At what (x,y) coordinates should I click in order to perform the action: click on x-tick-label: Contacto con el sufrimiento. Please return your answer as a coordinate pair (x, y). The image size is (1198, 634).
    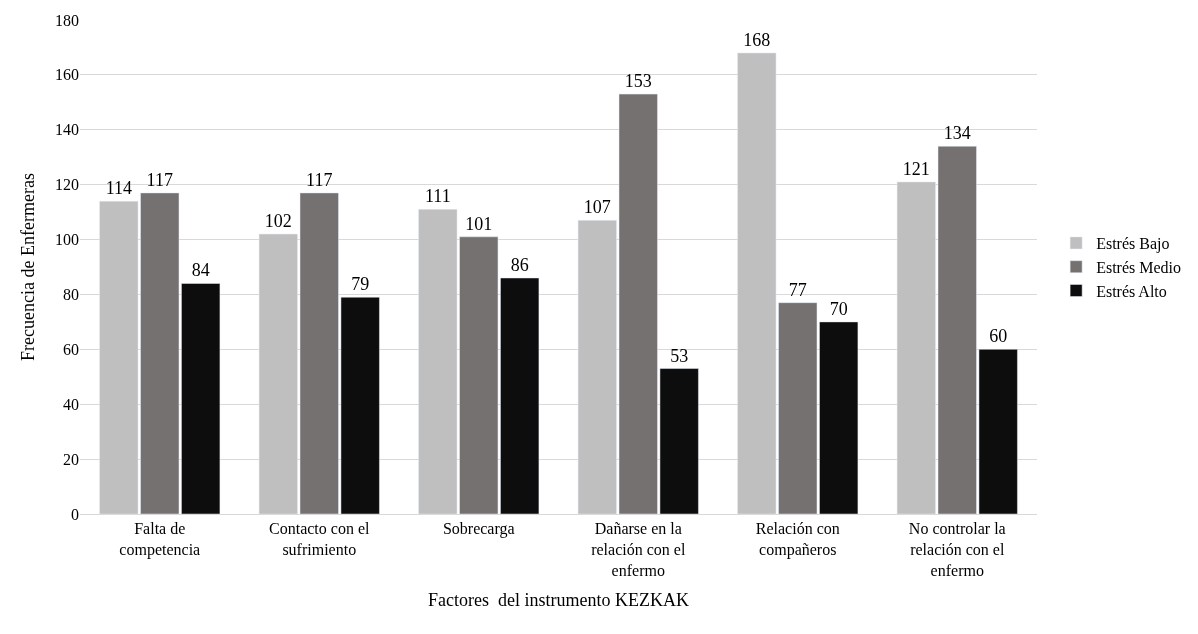
    Looking at the image, I should click on (320, 539).